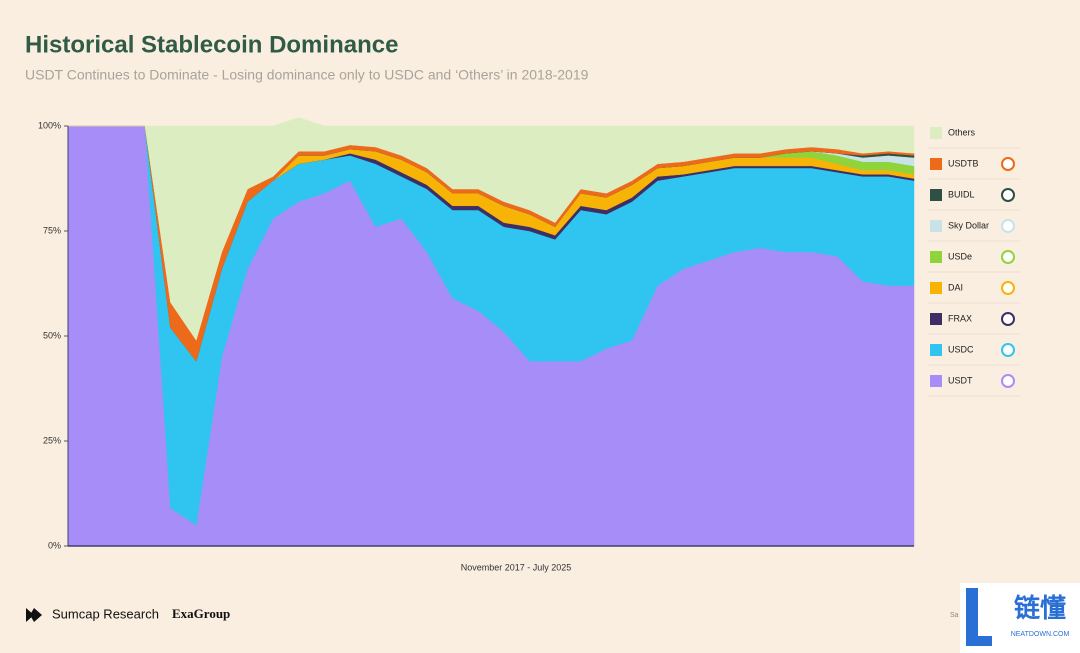  What do you see at coordinates (105, 613) in the screenshot?
I see `footer-left: Sumcap Research` at bounding box center [105, 613].